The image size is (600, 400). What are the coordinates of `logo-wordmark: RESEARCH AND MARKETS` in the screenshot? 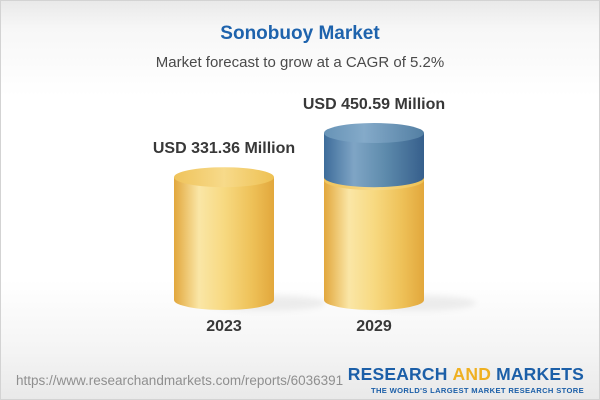 It's located at (465, 374).